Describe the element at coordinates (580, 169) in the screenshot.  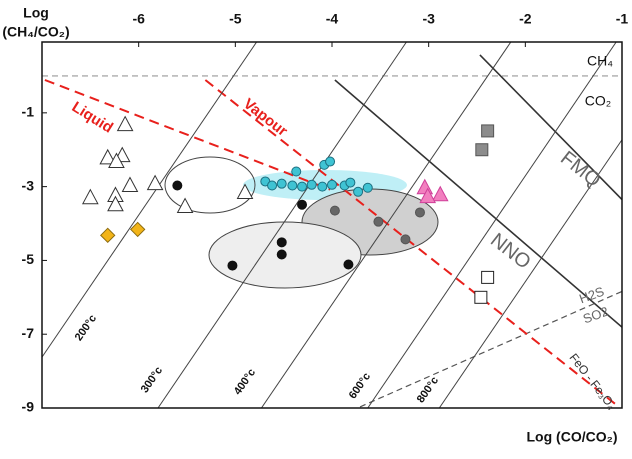
I see `annotation: FMQ` at that location.